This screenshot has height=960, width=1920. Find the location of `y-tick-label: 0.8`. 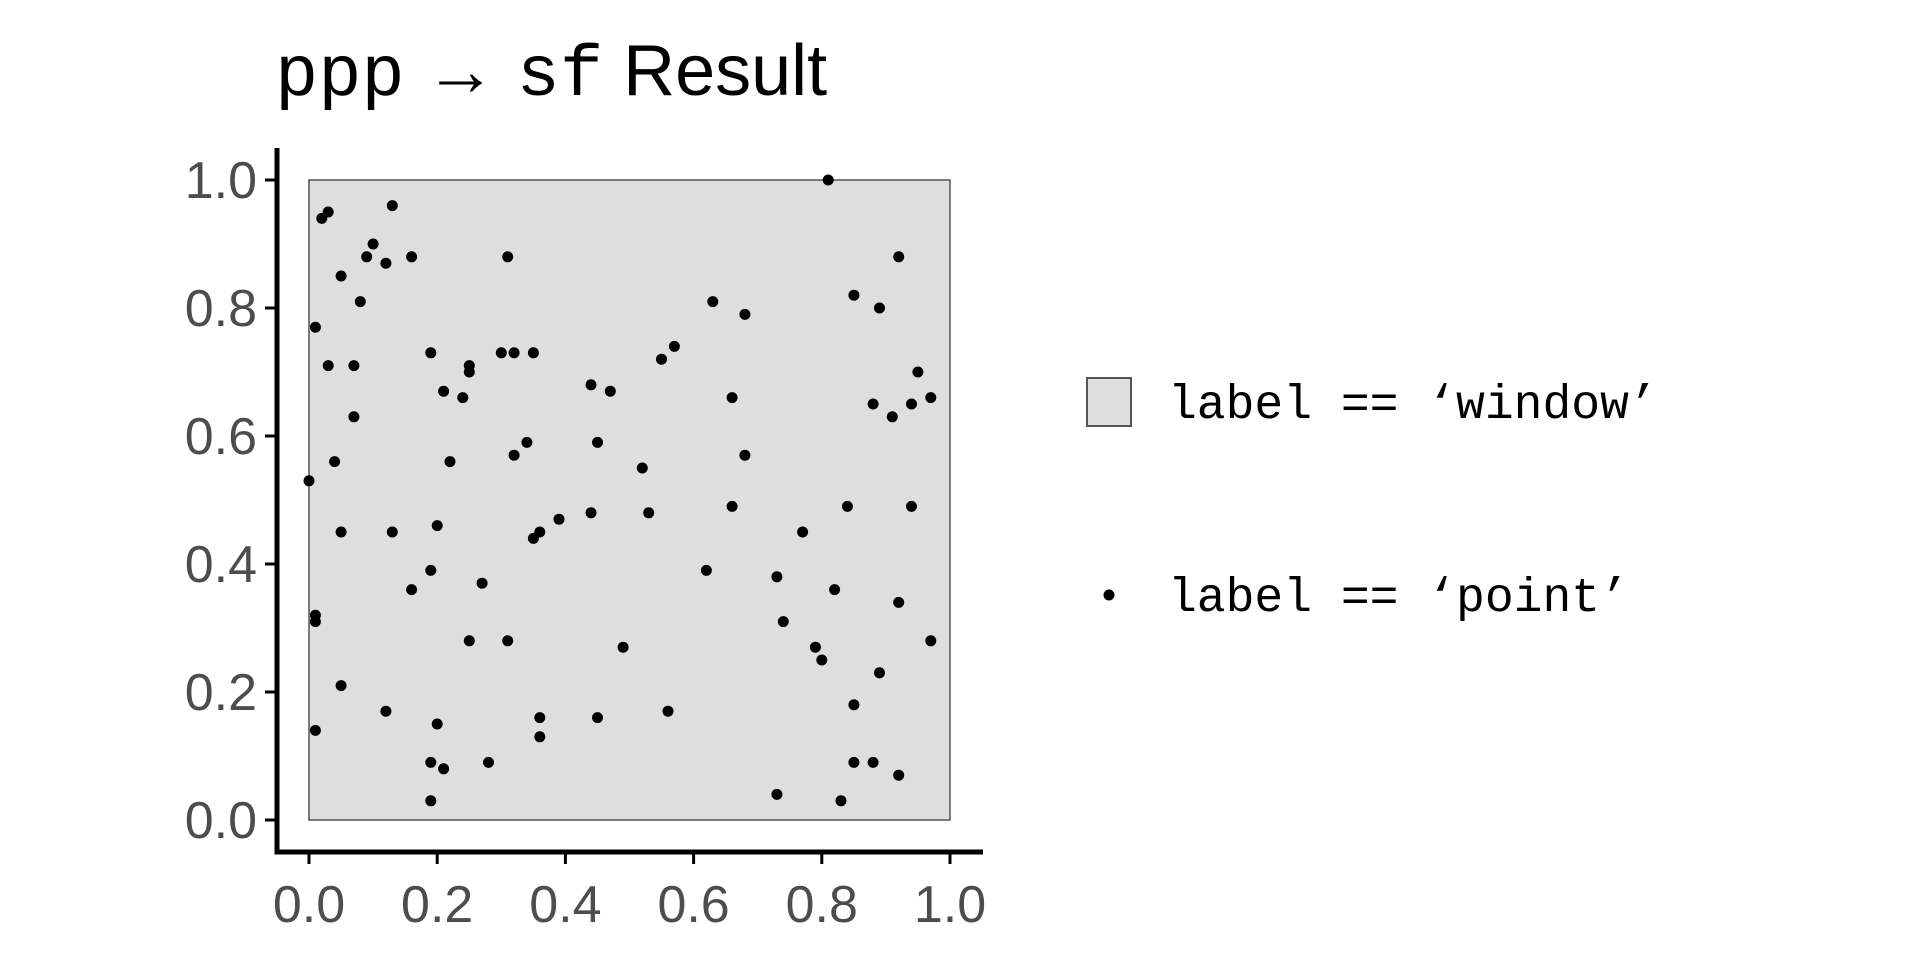

y-tick-label: 0.8 is located at coordinates (221, 309).